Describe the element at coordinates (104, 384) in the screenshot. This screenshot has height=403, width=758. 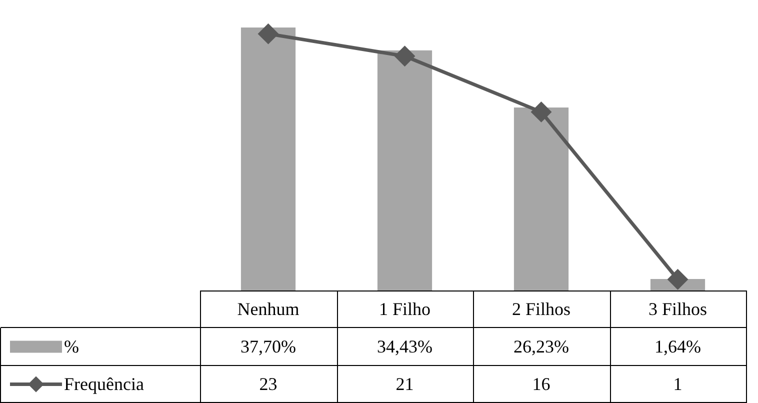
I see `legend-label: Frequência` at that location.